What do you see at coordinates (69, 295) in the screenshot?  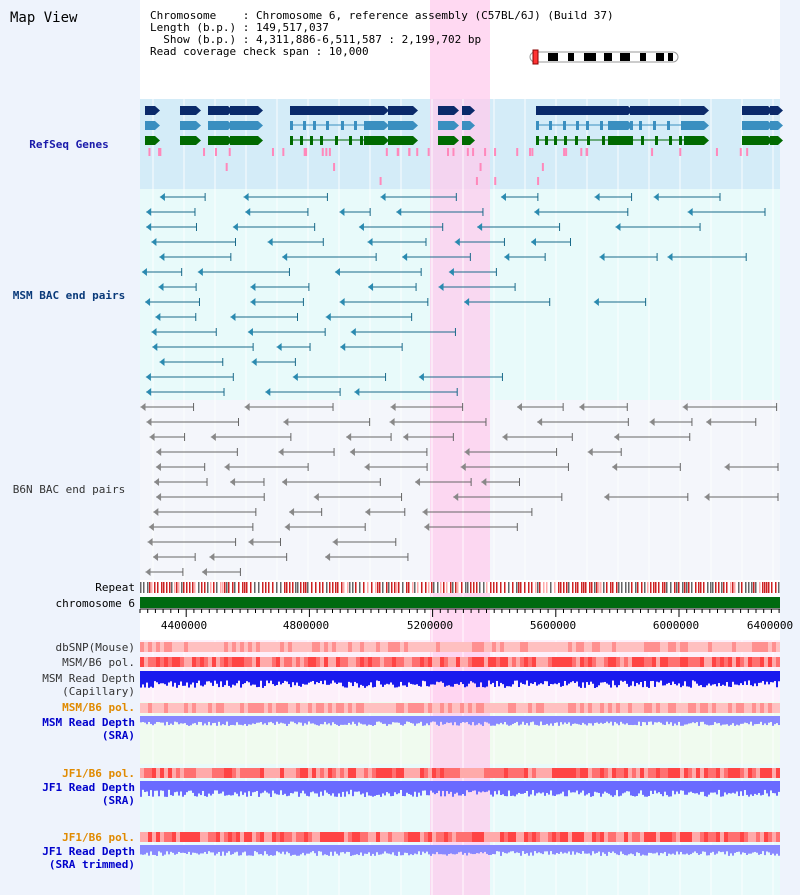 I see `track-label-msm-bac: MSM BAC end pairs` at bounding box center [69, 295].